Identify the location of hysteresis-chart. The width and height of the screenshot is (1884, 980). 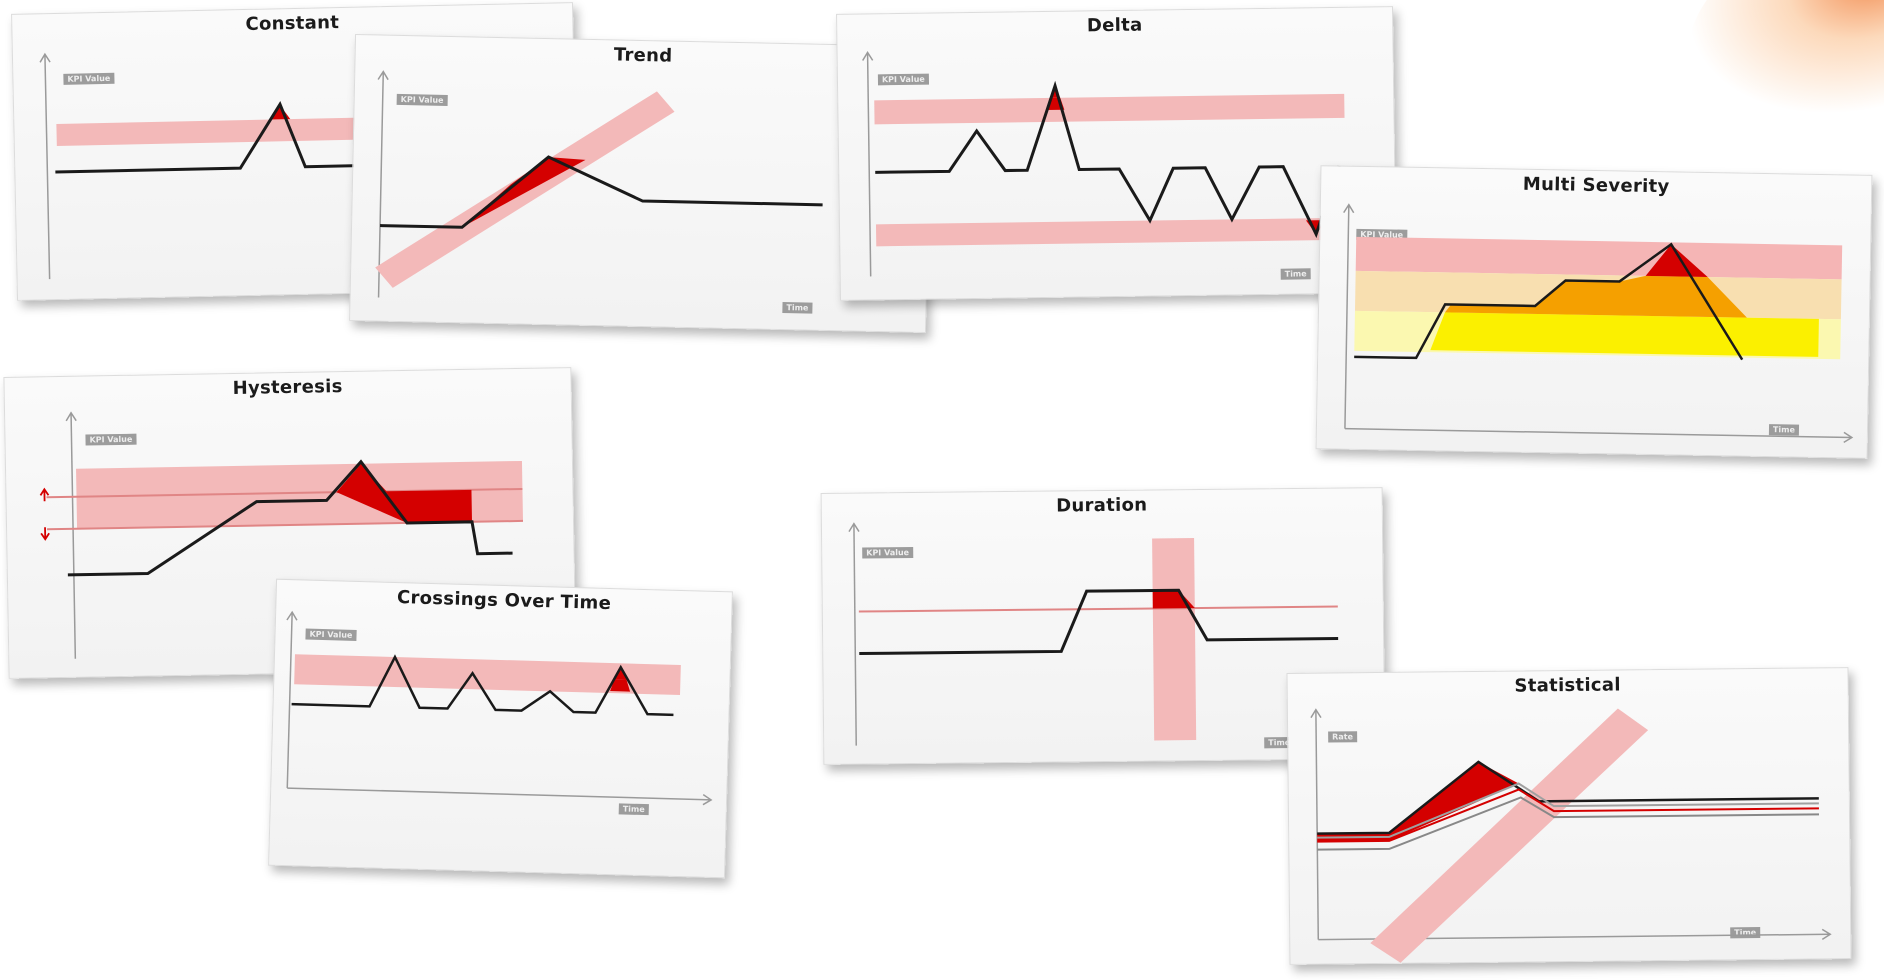
(281, 535).